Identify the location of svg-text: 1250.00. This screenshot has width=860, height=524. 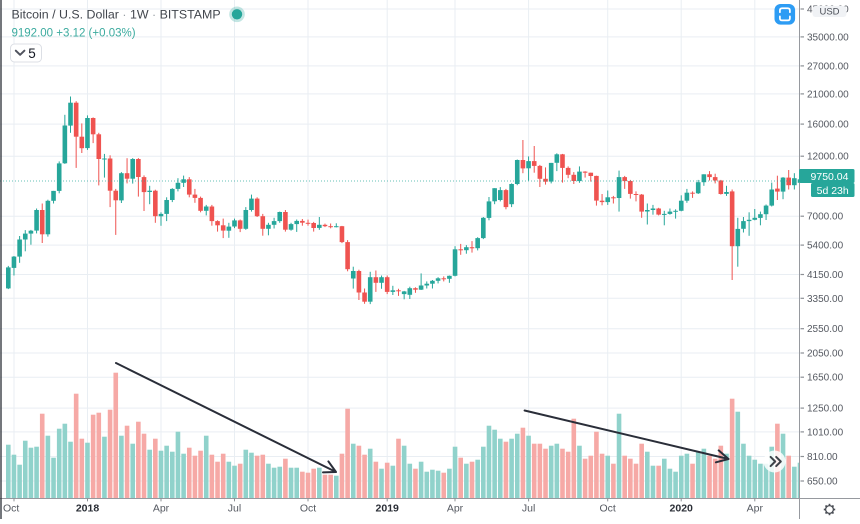
(825, 409).